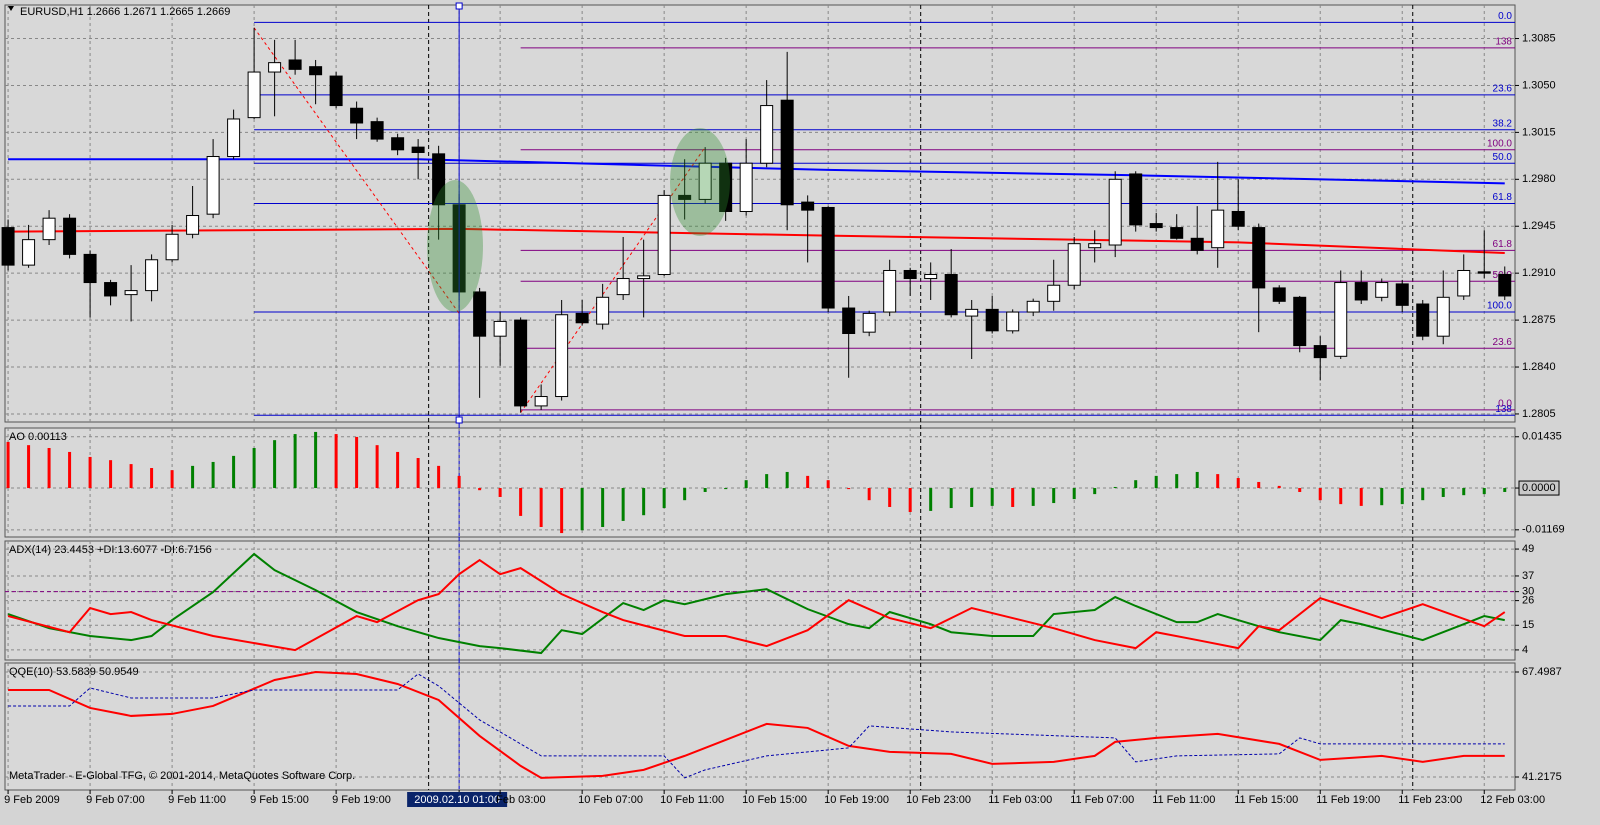  I want to click on fibo-label: 138, so click(1503, 42).